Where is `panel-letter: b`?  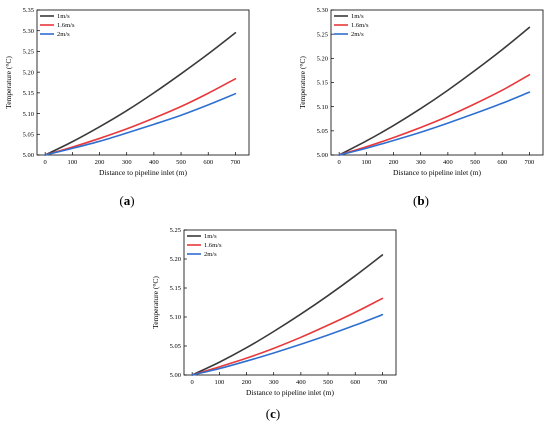 panel-letter: b is located at coordinates (420, 200).